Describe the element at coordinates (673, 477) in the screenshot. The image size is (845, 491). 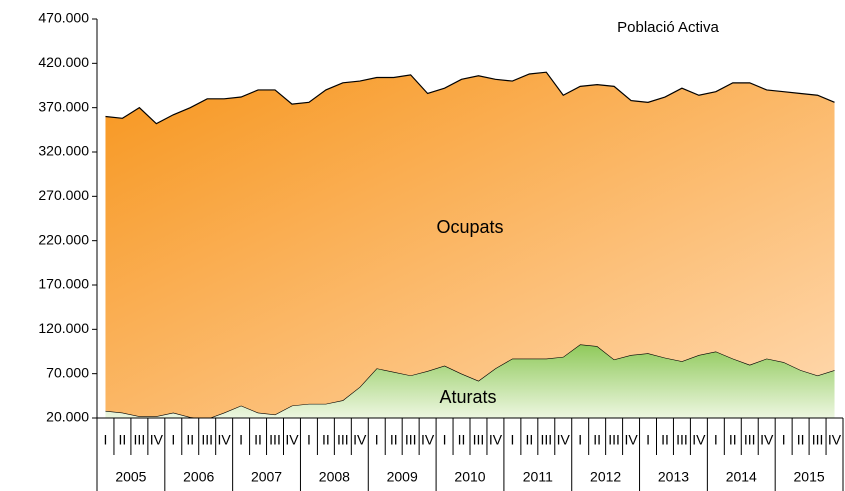
I see `year-label: 2013` at that location.